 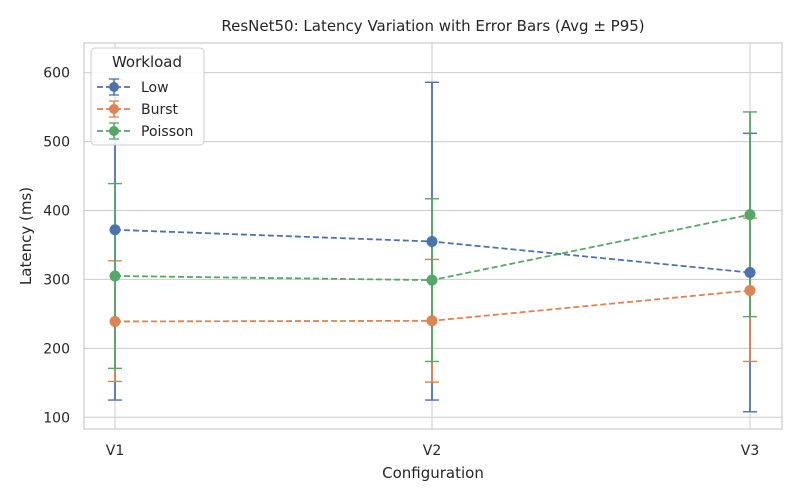 What do you see at coordinates (115, 451) in the screenshot?
I see `x-tick-label: V1` at bounding box center [115, 451].